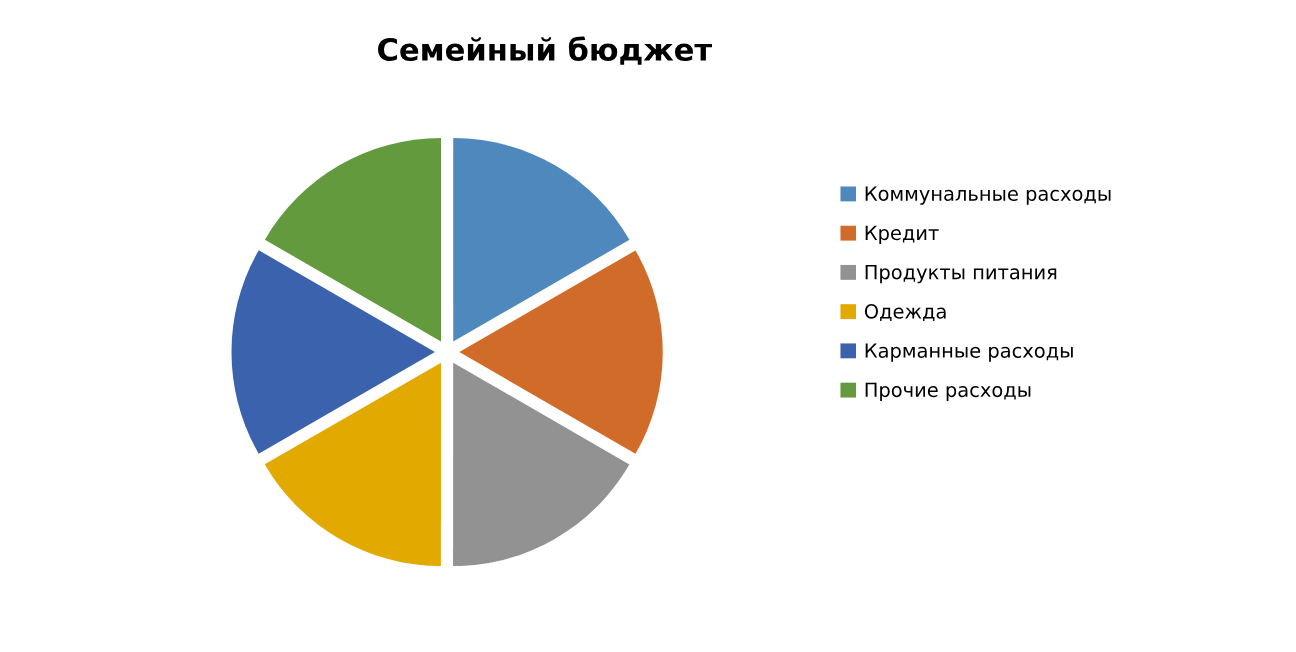 The width and height of the screenshot is (1296, 652). What do you see at coordinates (545, 50) in the screenshot?
I see `chart-title: Семейный бюджет` at bounding box center [545, 50].